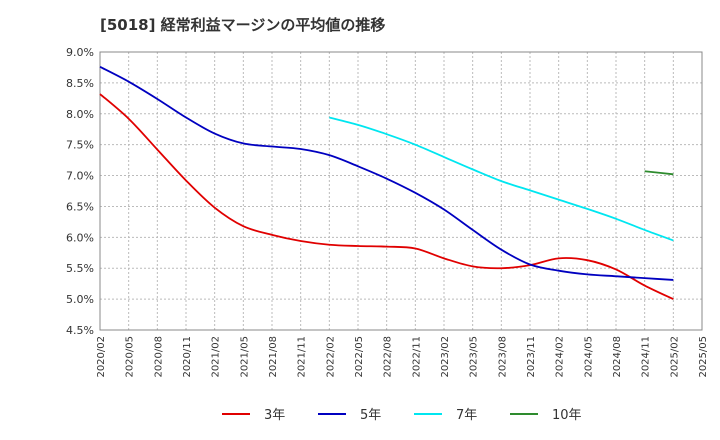 This screenshot has height=440, width=720. I want to click on x-tick-label: 2021/11, so click(302, 357).